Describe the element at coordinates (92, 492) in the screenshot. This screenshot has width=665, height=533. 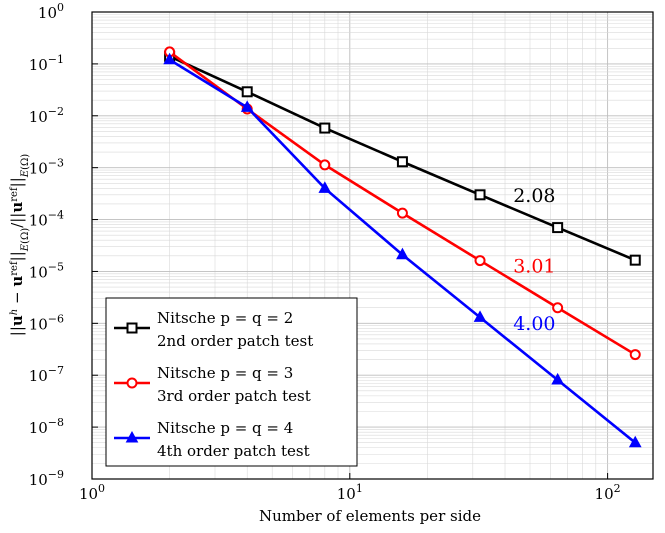
I see `x-tick-label: 10⁰` at that location.